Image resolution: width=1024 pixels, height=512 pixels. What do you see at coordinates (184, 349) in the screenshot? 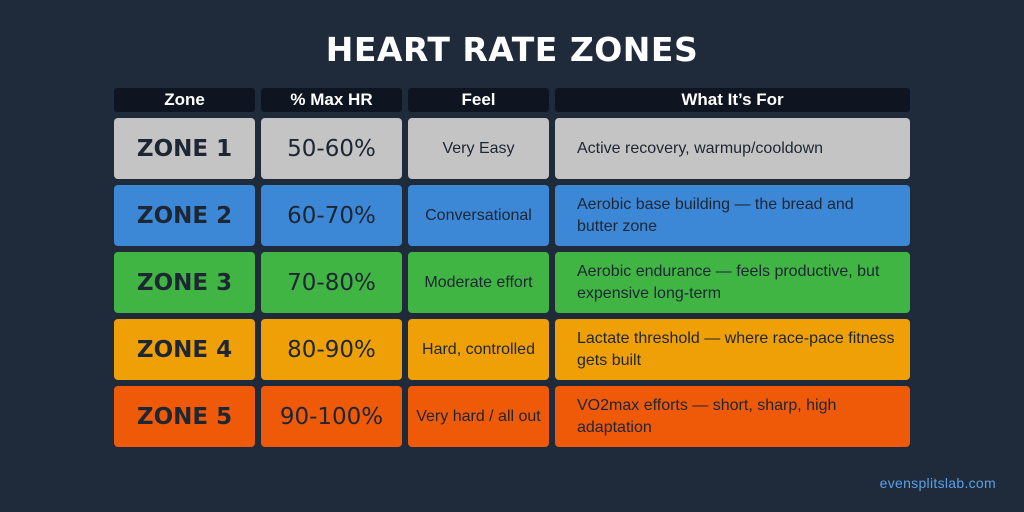
I see `zone-cell: ZONE 4` at bounding box center [184, 349].